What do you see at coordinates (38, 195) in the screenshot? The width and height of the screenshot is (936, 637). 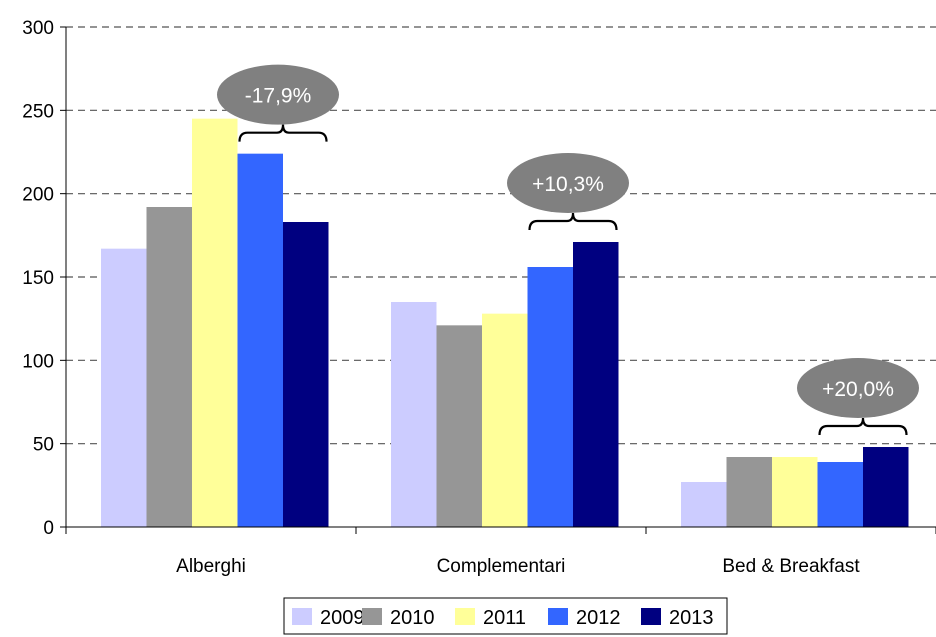 I see `y-tick-label: 200` at bounding box center [38, 195].